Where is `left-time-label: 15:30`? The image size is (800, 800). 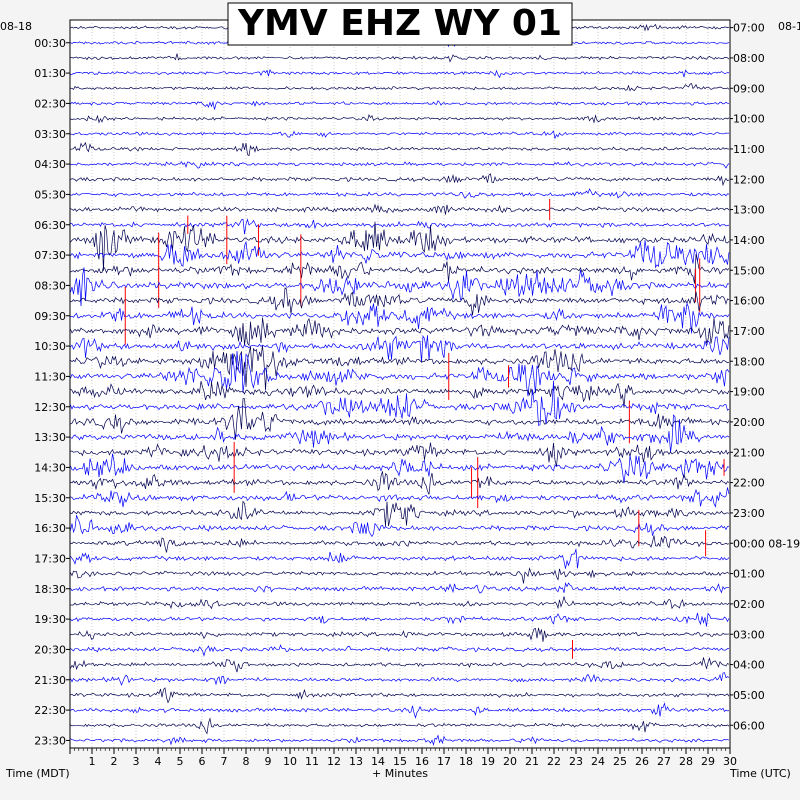 left-time-label: 15:30 is located at coordinates (50, 498).